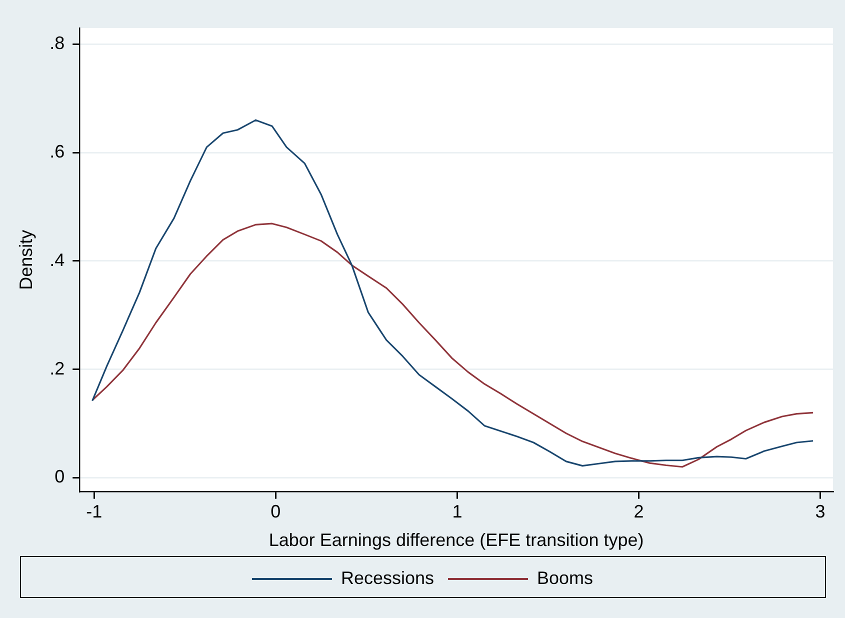  I want to click on legend-label: Booms, so click(565, 578).